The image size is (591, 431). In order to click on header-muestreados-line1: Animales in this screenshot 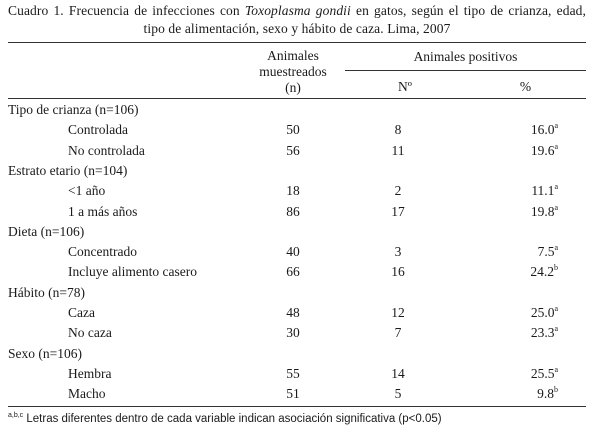, I will do `click(293, 55)`.